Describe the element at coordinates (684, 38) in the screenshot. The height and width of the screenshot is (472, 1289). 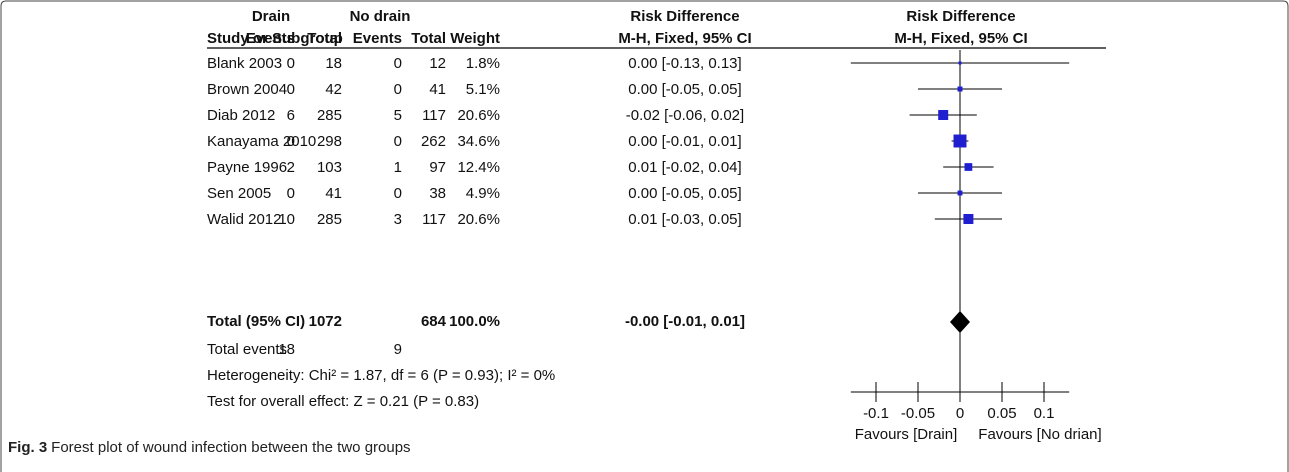
I see `rd-method-header: M-H, Fixed, 95% CI` at that location.